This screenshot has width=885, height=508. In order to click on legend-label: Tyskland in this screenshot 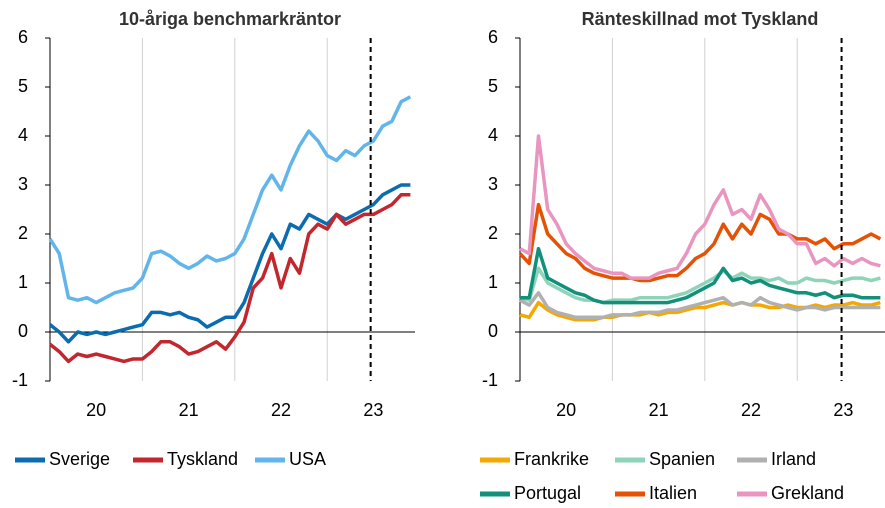, I will do `click(202, 459)`.